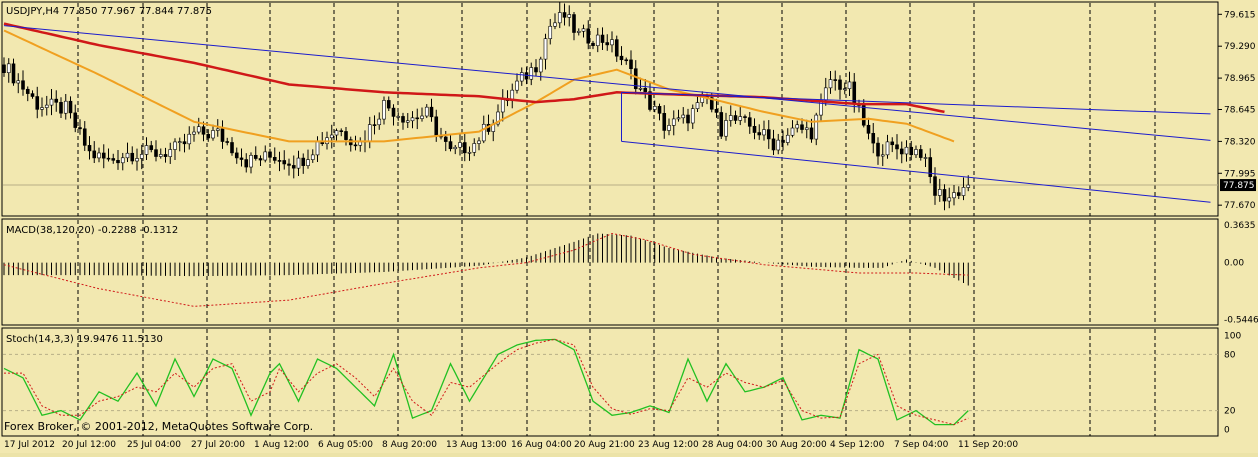 Image resolution: width=1258 pixels, height=457 pixels. I want to click on macd-pane, so click(486, 269).